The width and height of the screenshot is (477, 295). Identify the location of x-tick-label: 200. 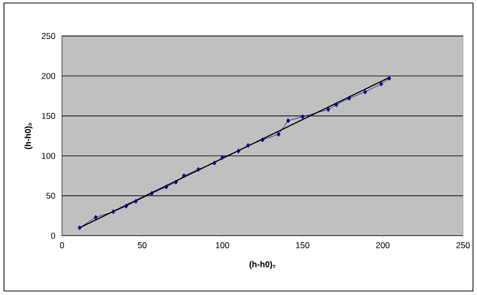
(383, 245).